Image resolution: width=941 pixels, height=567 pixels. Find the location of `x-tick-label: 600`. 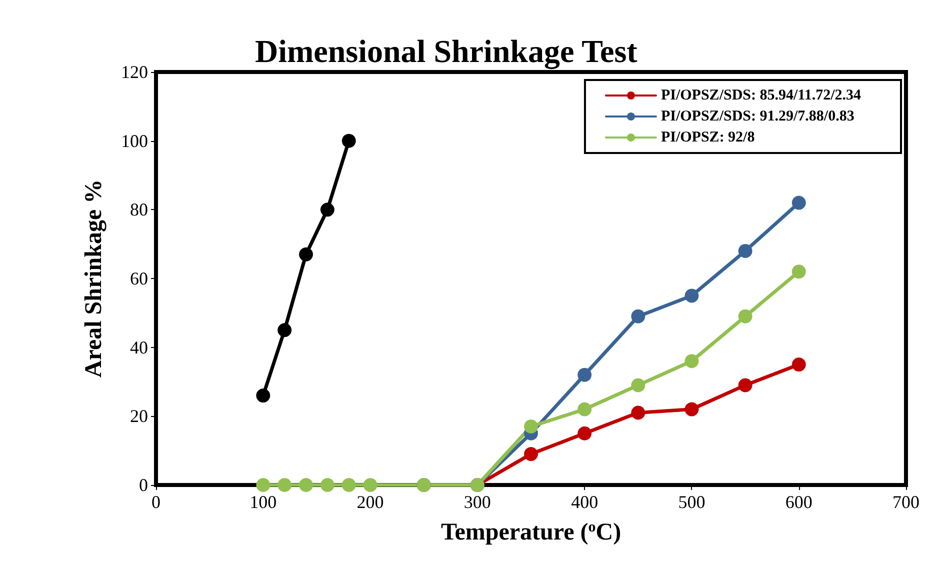

x-tick-label: 600 is located at coordinates (798, 502).